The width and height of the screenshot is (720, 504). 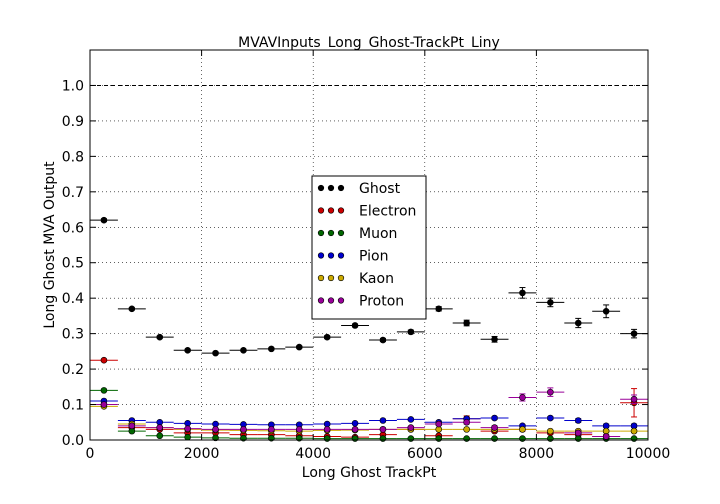 What do you see at coordinates (376, 279) in the screenshot?
I see `legend-label: Kaon` at bounding box center [376, 279].